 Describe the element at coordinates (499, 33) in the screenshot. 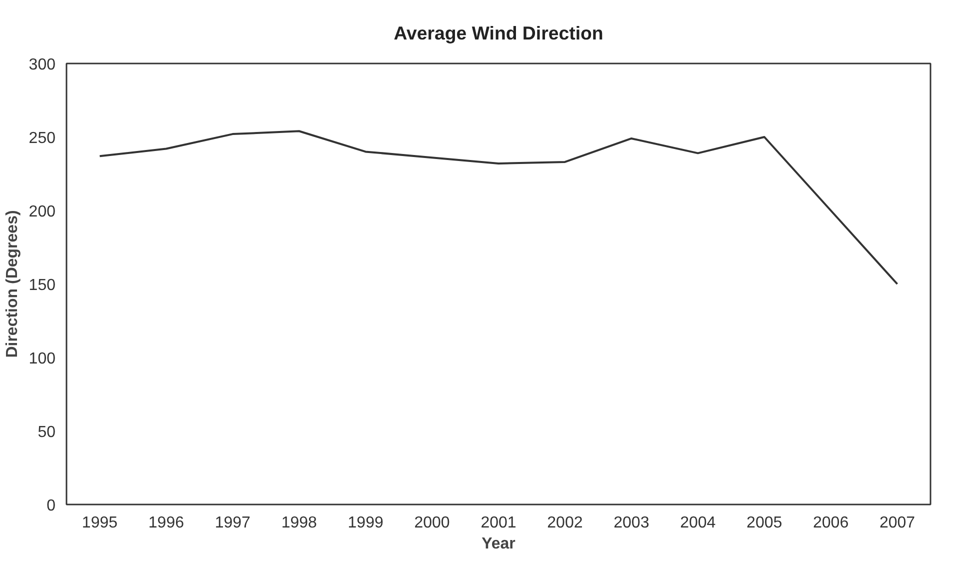

I see `chart-title: Average Wind Direction` at that location.